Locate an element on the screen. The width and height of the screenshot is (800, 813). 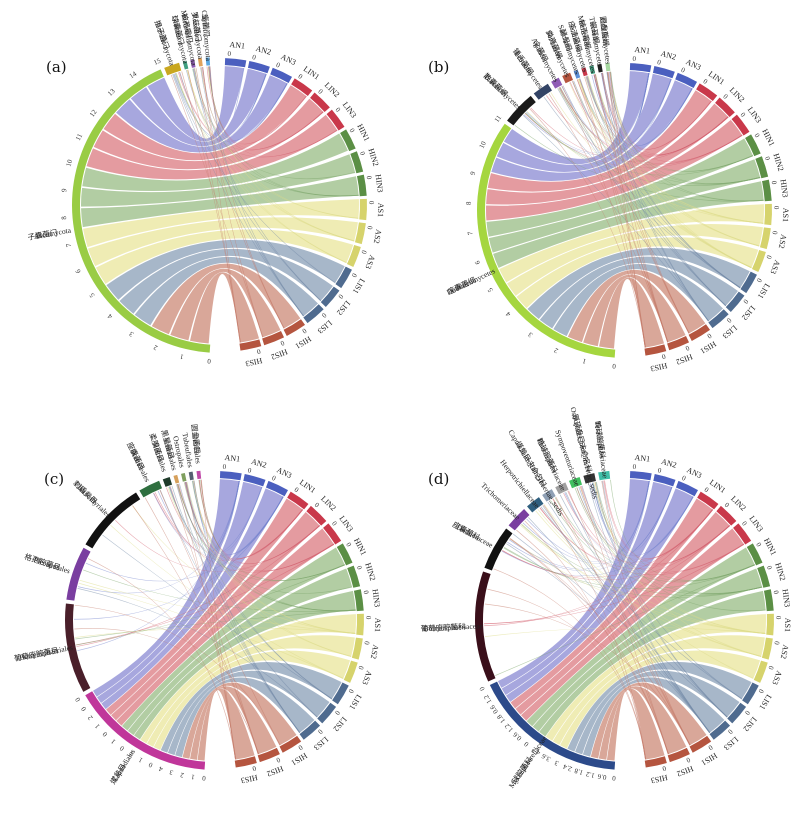
taxon-cn-label: 银耳纲 is located at coordinates (595, 33).